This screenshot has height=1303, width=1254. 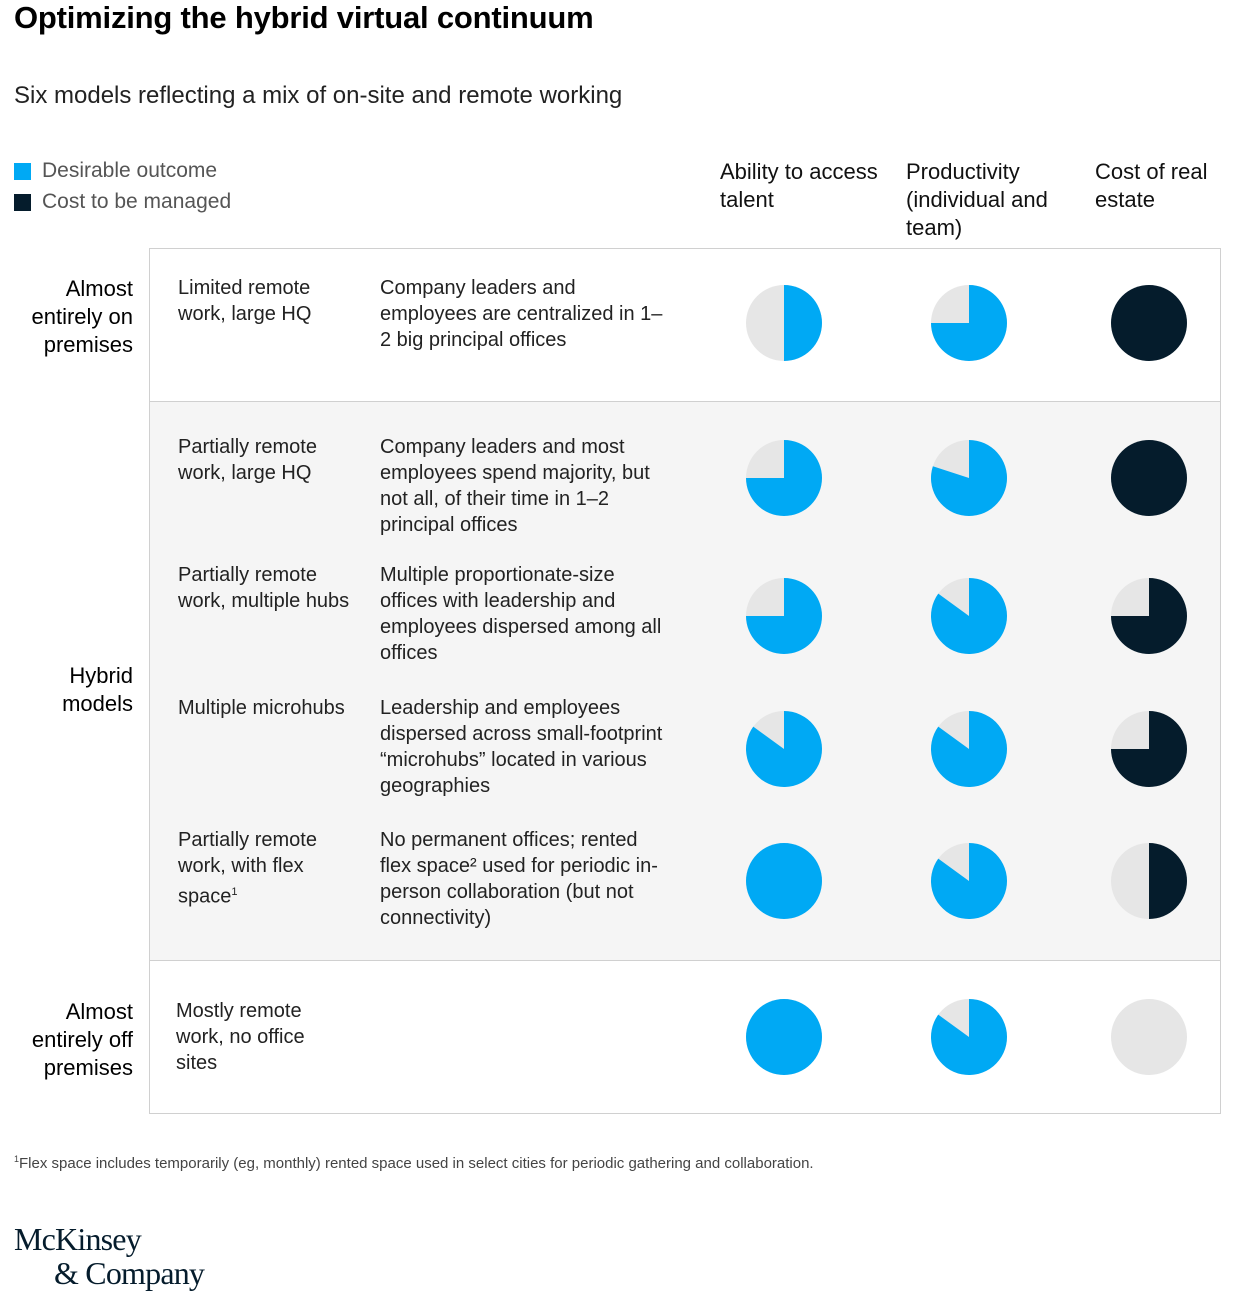 I want to click on pie-desirable-r1-c1, so click(x=969, y=478).